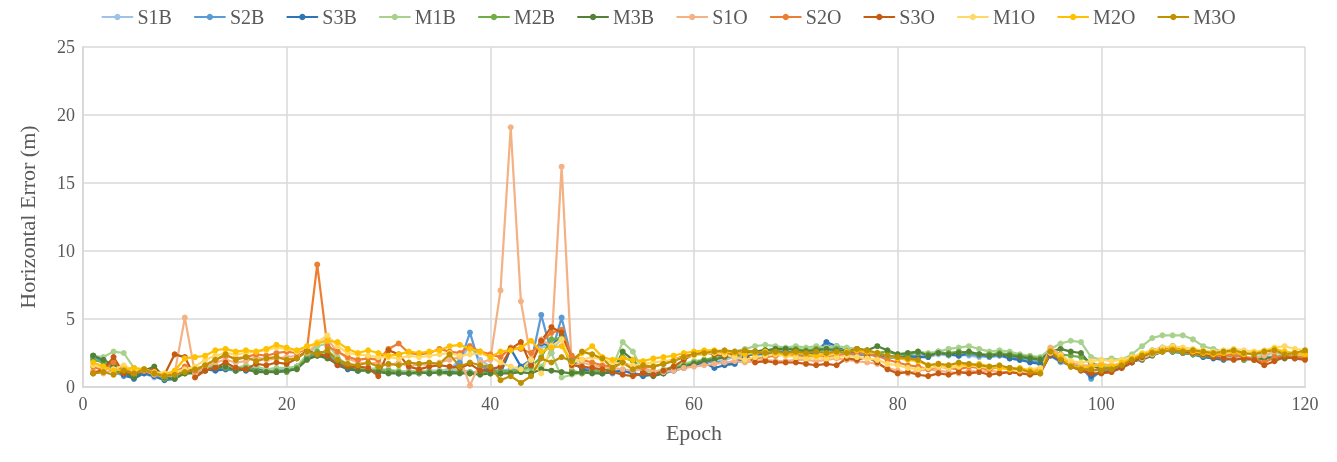  Describe the element at coordinates (66, 251) in the screenshot. I see `y-tick-label: 10` at that location.